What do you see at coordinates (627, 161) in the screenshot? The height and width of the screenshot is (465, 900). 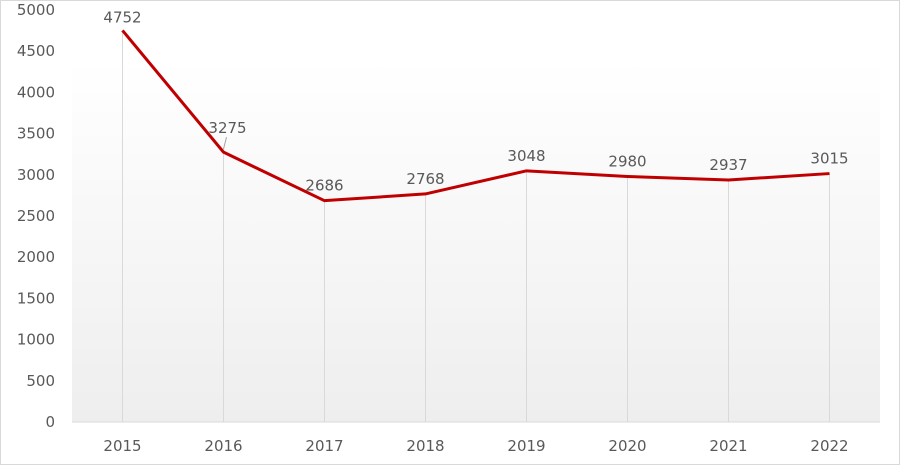 I see `data-label: 2980` at bounding box center [627, 161].